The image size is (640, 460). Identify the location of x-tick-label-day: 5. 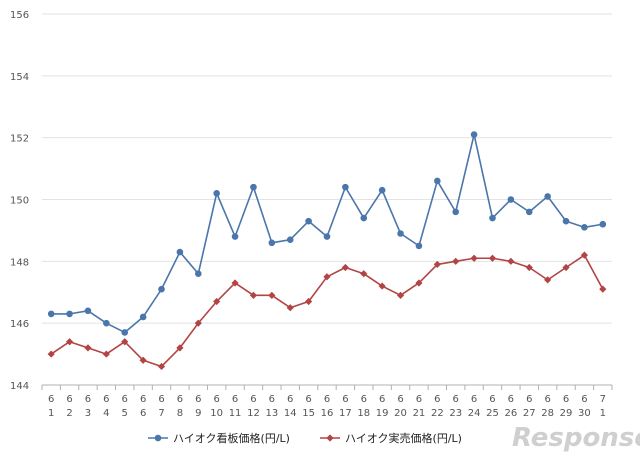
(125, 413).